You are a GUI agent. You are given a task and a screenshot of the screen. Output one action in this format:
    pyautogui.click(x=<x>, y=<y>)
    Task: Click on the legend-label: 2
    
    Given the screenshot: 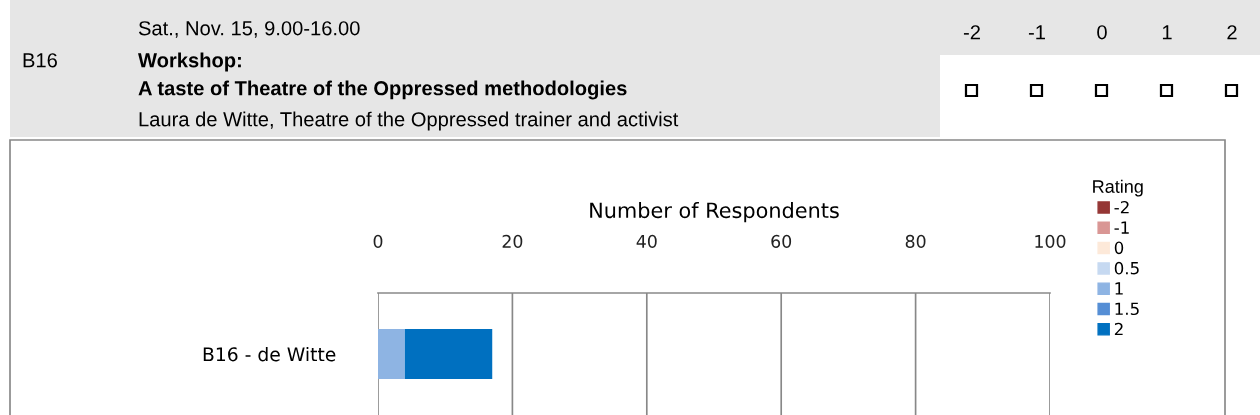 What is the action you would take?
    pyautogui.click(x=1118, y=329)
    